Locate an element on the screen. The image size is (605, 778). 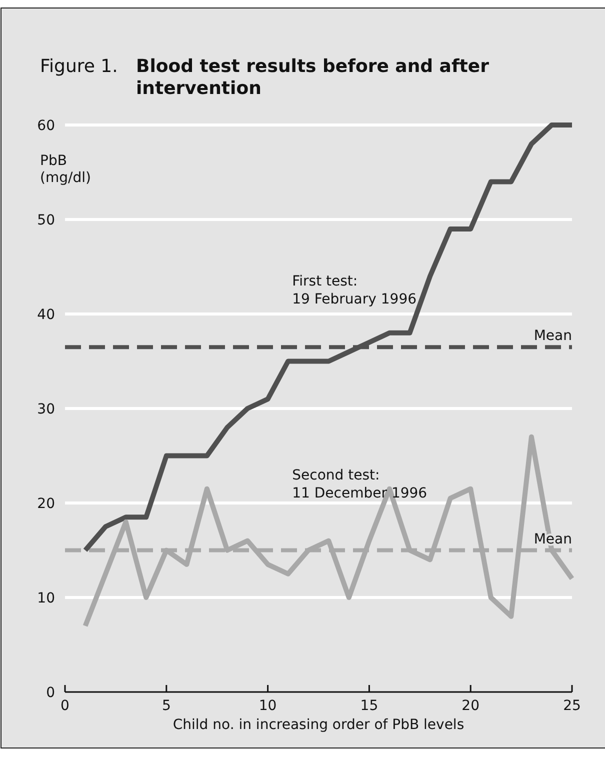
x-tick-label: 5 is located at coordinates (166, 706).